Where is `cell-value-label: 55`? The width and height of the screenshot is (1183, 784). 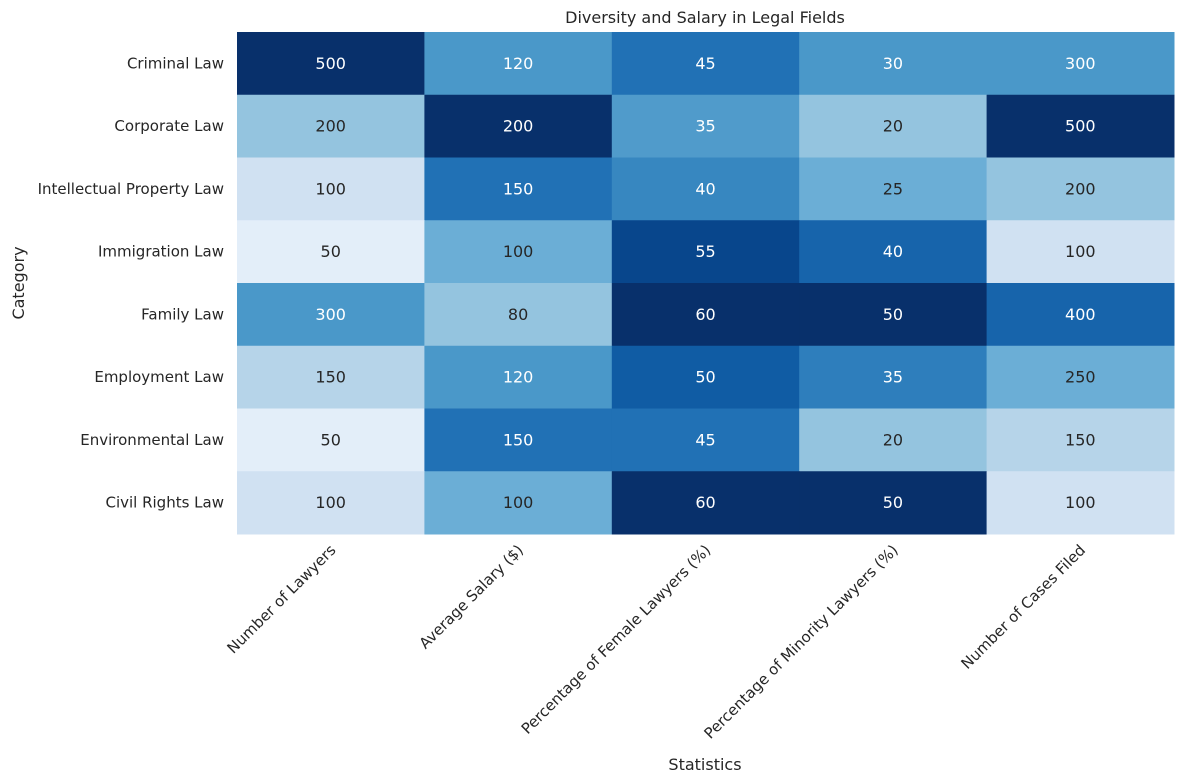 cell-value-label: 55 is located at coordinates (705, 251).